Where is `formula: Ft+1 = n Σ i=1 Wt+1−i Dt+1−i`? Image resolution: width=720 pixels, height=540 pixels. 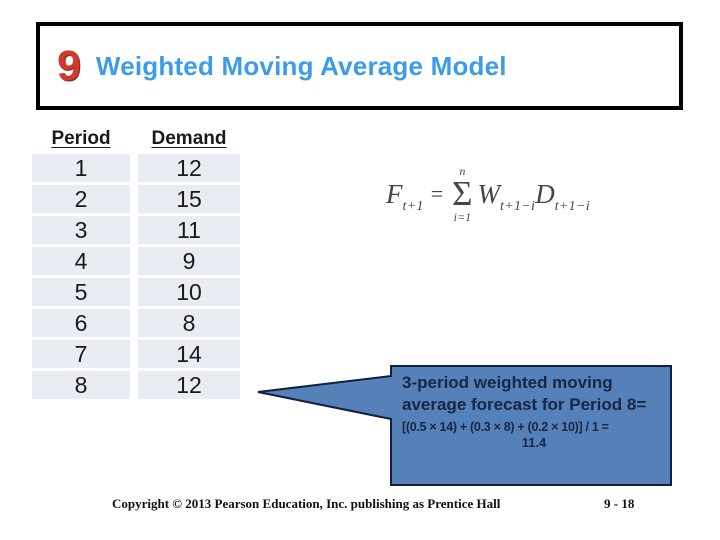 formula: Ft+1 = n Σ i=1 Wt+1−i Dt+1−i is located at coordinates (488, 194).